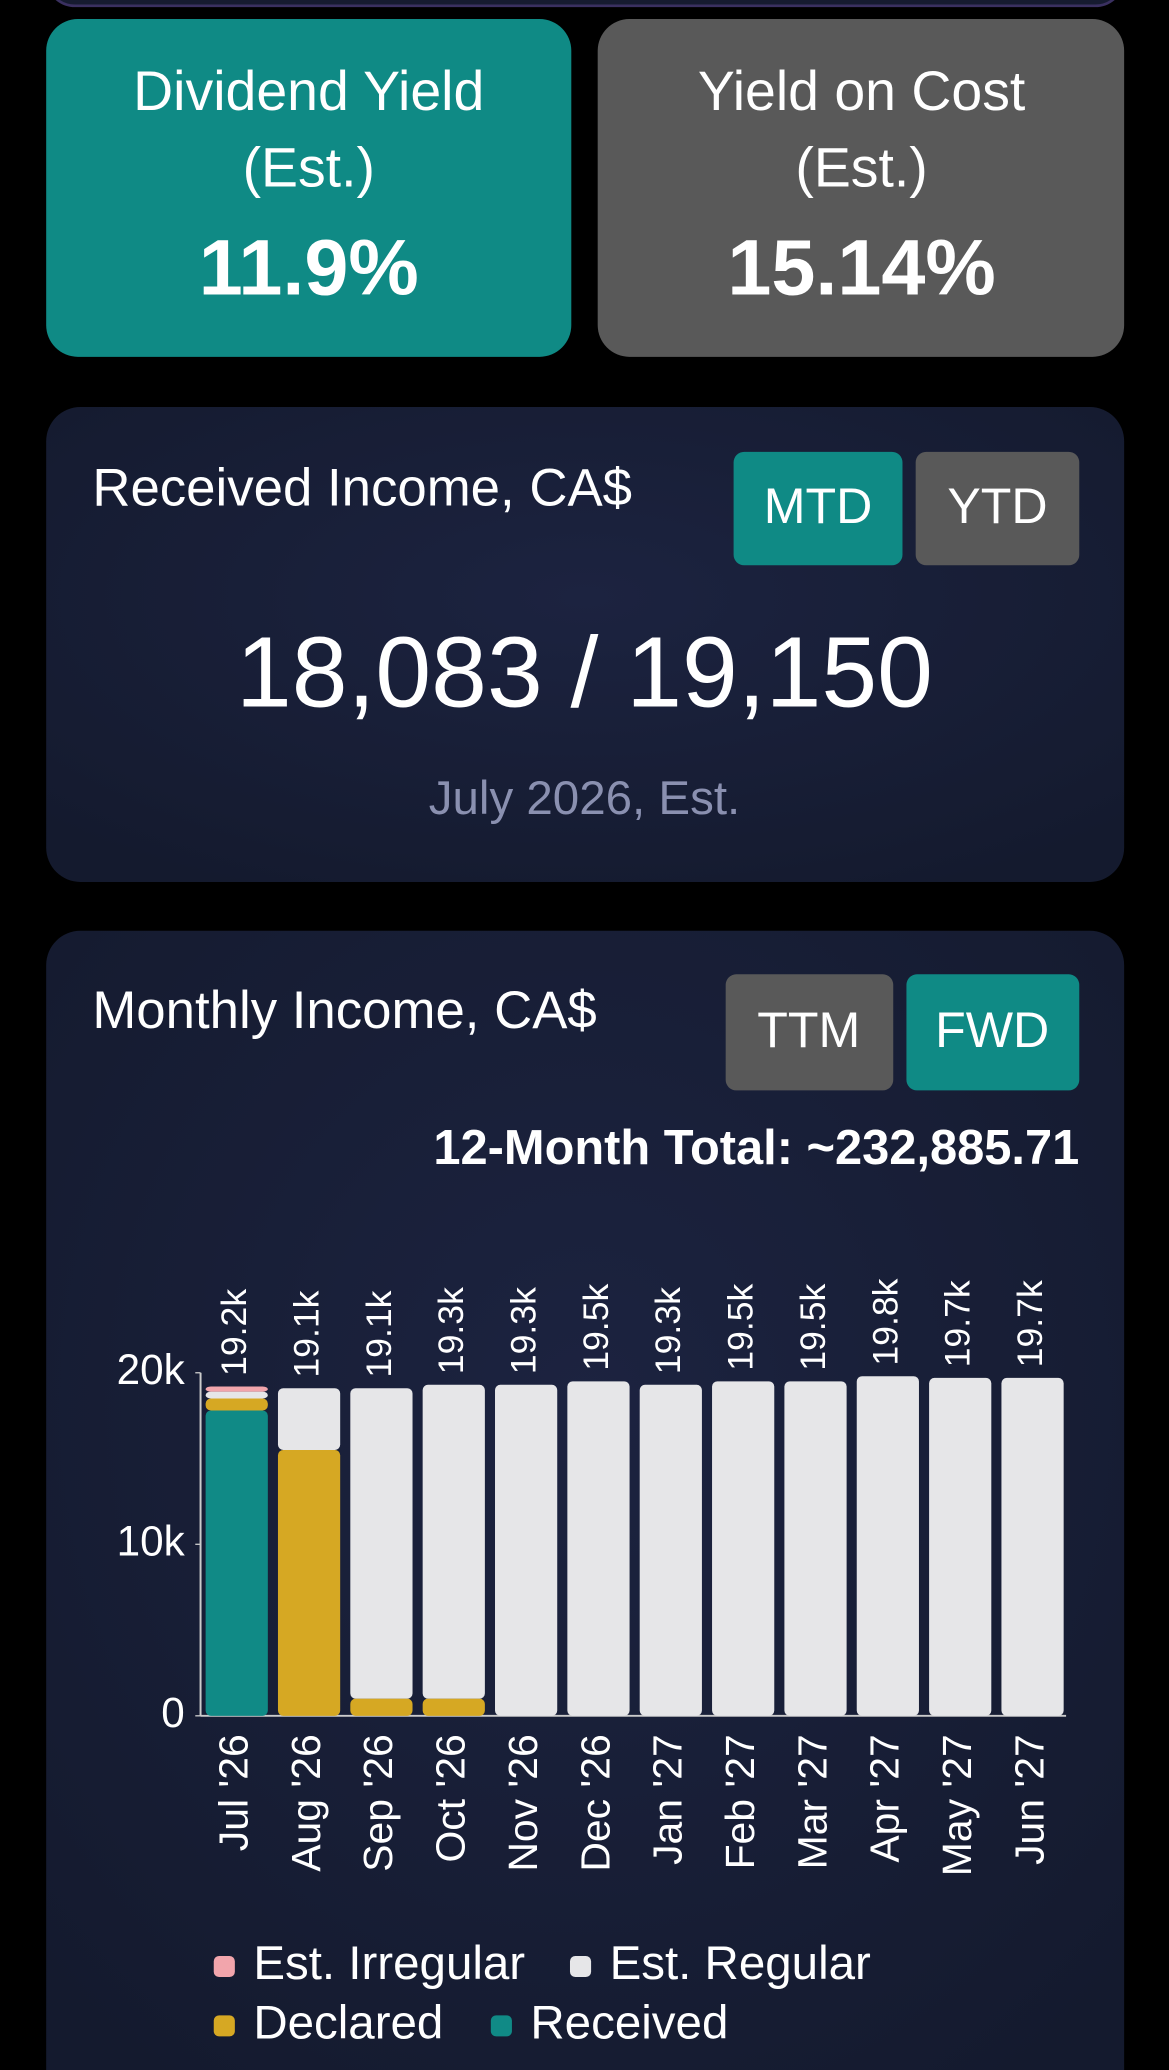  I want to click on chart-subtitle: 12-Month Total: ~232,885.71, so click(756, 1148).